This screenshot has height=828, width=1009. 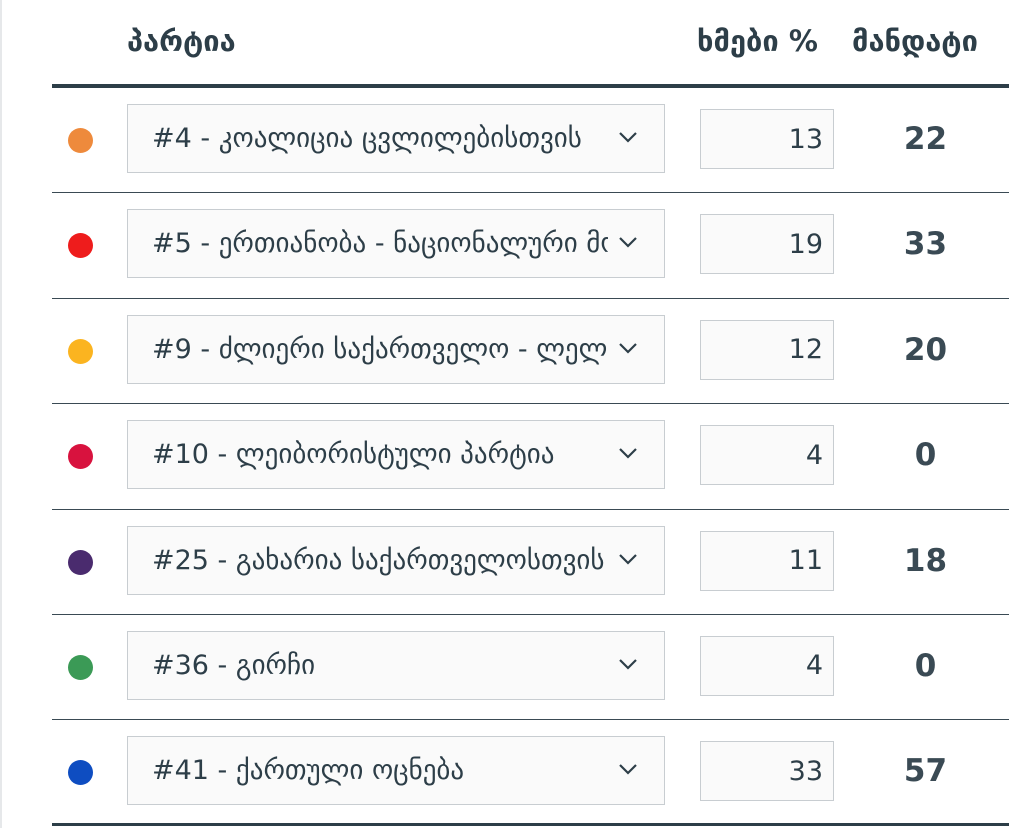 I want to click on table-header: პარტია ხმები % მანდატი, so click(x=504, y=44).